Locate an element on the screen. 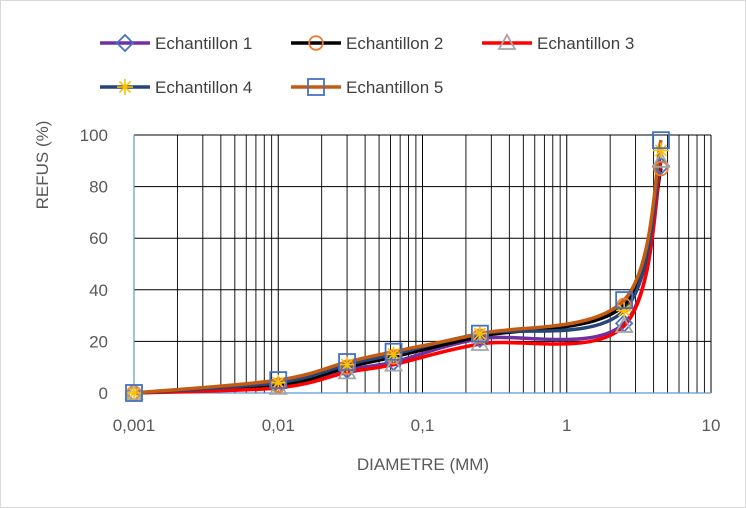 Image resolution: width=746 pixels, height=508 pixels. legend-item: Echantillon 4 is located at coordinates (176, 87).